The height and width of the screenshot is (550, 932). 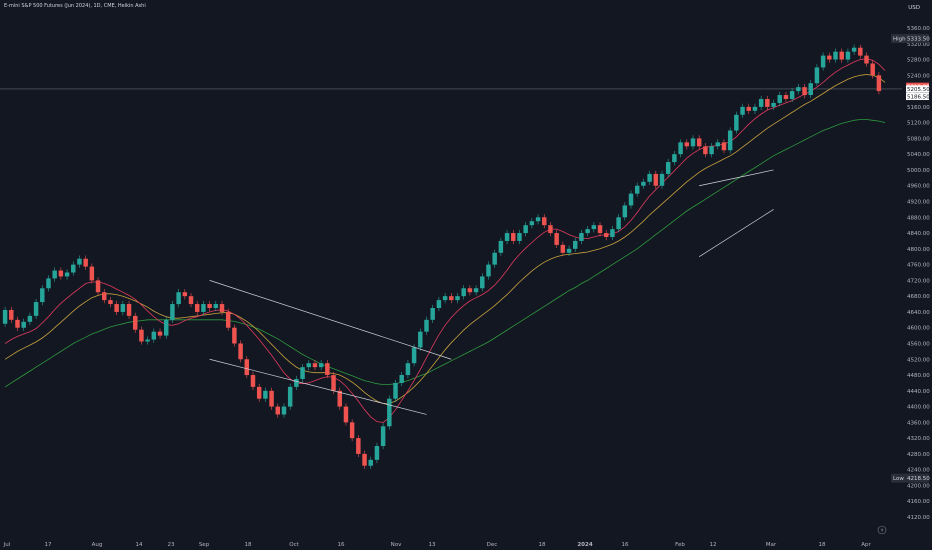 I want to click on x-tick-label: Sep, so click(x=204, y=545).